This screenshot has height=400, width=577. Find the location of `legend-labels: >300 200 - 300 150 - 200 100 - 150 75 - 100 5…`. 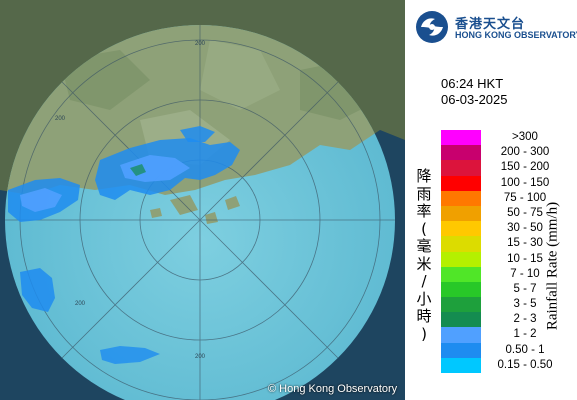

legend-labels: >300 200 - 300 150 - 200 100 - 150 75 - 100 5… is located at coordinates (525, 251).